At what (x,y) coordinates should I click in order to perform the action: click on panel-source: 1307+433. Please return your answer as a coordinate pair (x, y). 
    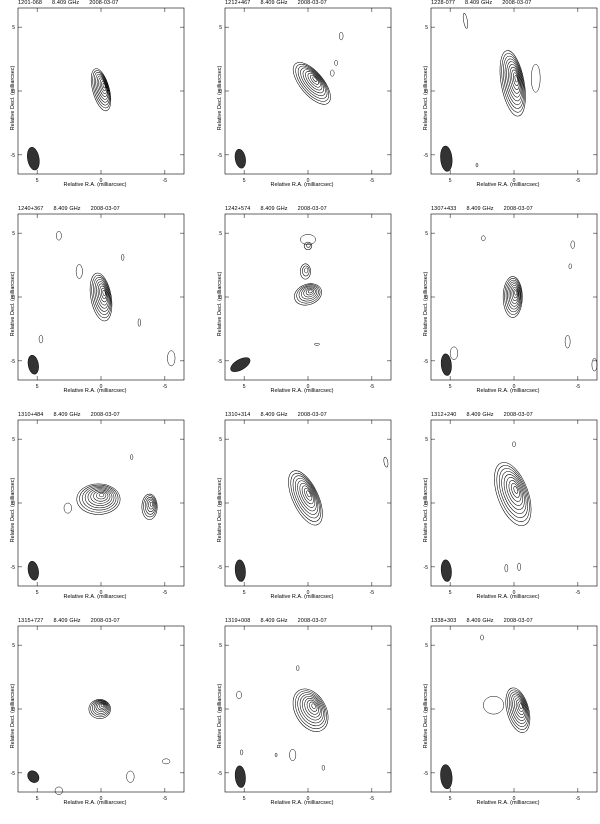
    Looking at the image, I should click on (444, 209).